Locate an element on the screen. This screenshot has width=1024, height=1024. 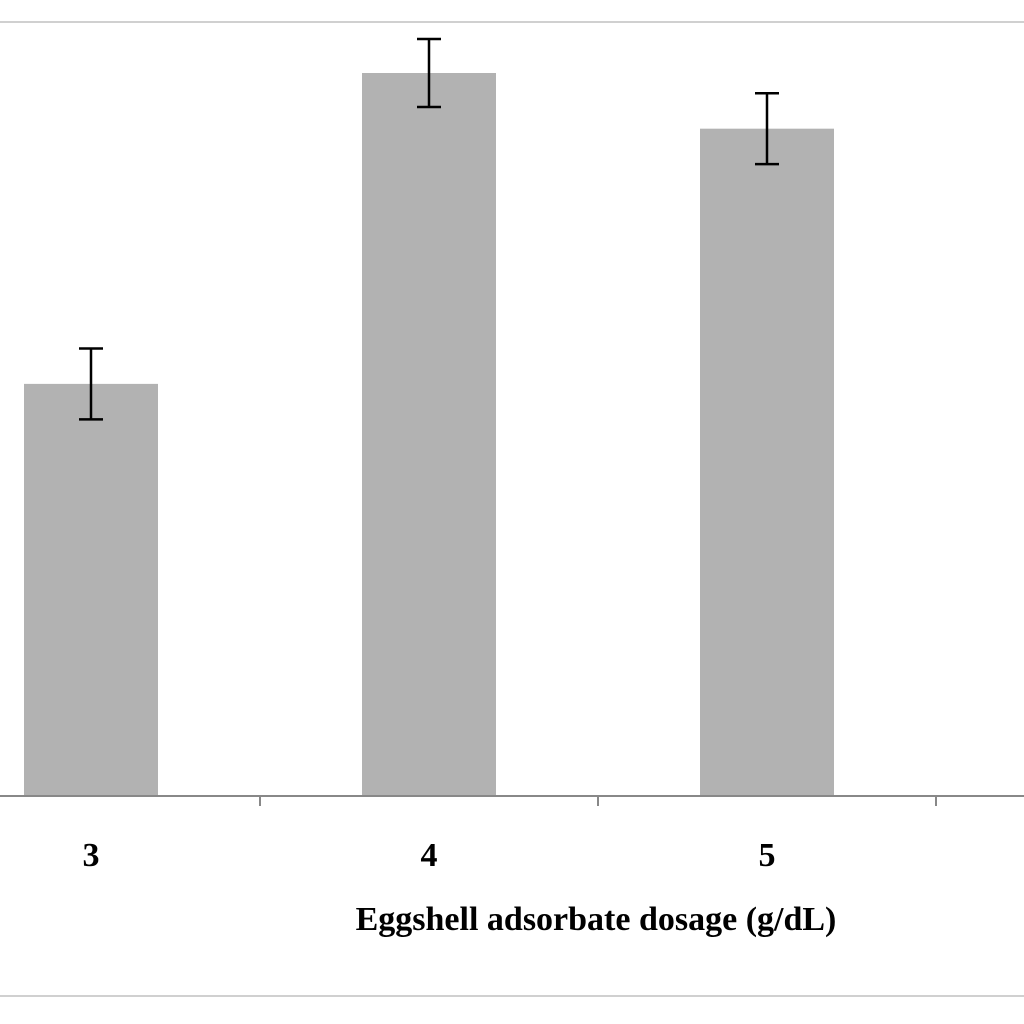
x-tick-labels: 3 4 5 is located at coordinates (429, 855).